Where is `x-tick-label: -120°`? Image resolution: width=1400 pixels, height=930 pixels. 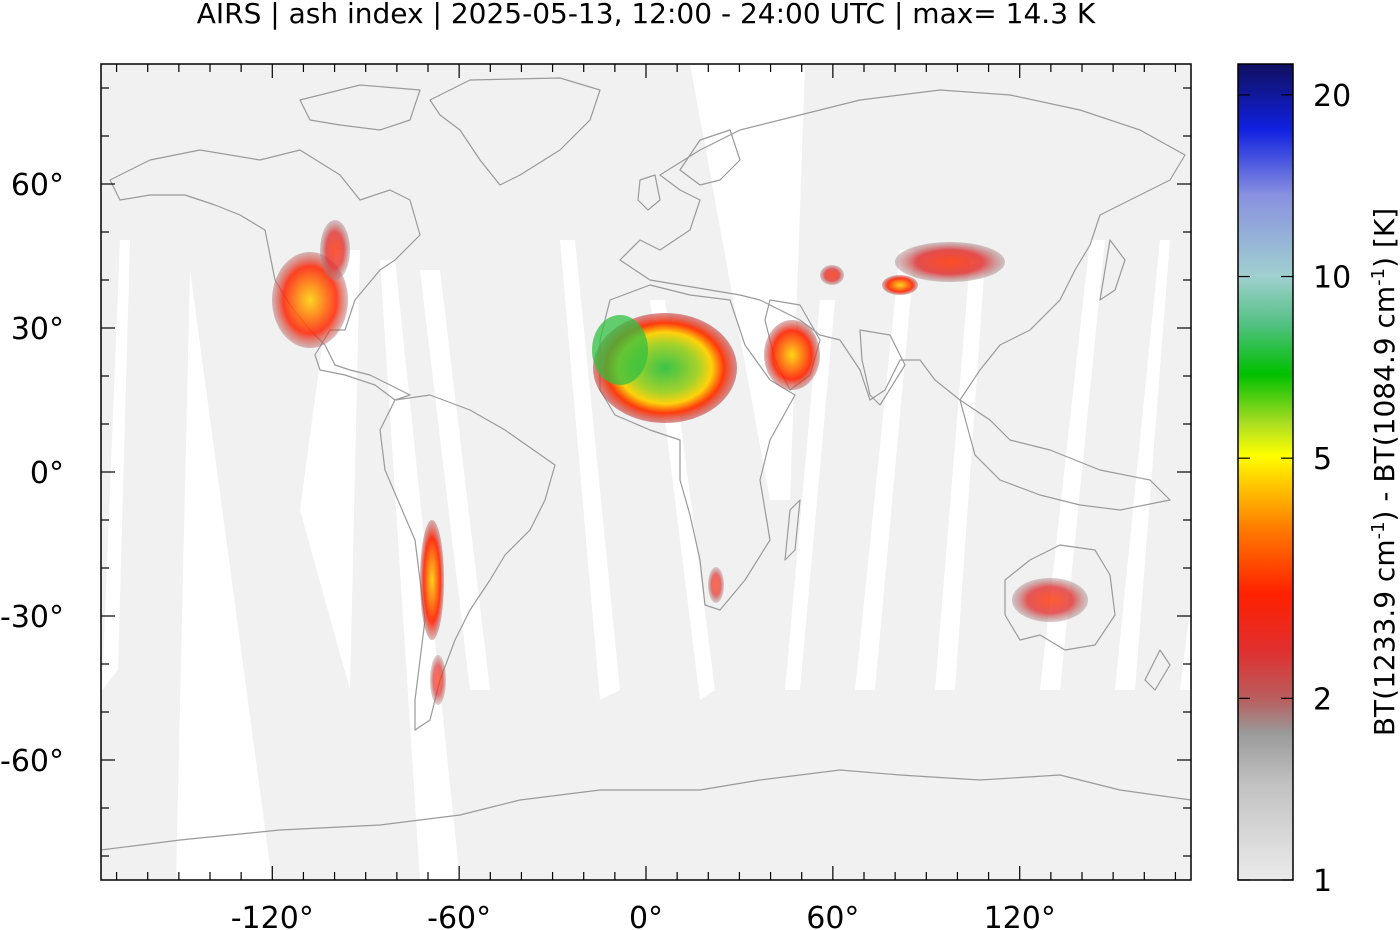
x-tick-label: -120° is located at coordinates (272, 915).